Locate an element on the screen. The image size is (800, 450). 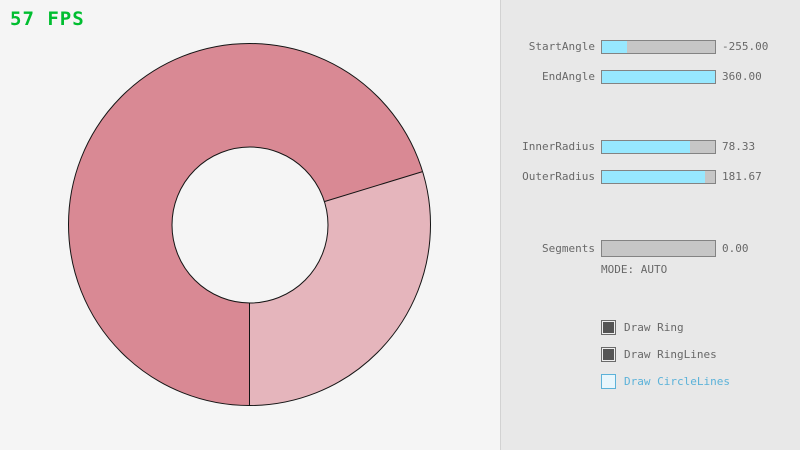
draw-circlelines-checkbox is located at coordinates (608, 381).